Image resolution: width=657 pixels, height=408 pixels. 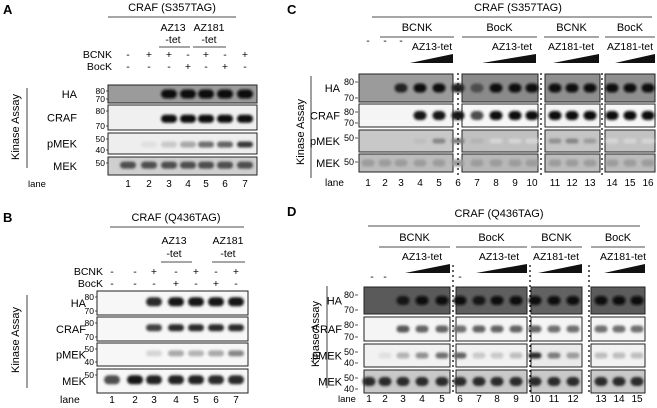 I want to click on lane-number: 3, so click(x=401, y=183).